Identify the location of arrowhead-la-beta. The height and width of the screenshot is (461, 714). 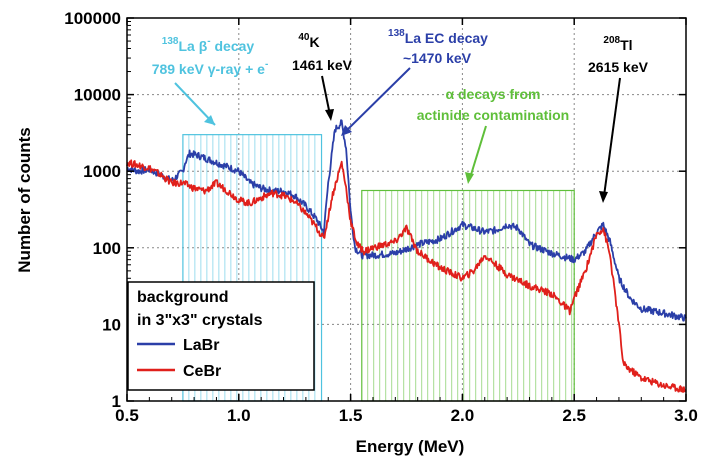
(209, 120).